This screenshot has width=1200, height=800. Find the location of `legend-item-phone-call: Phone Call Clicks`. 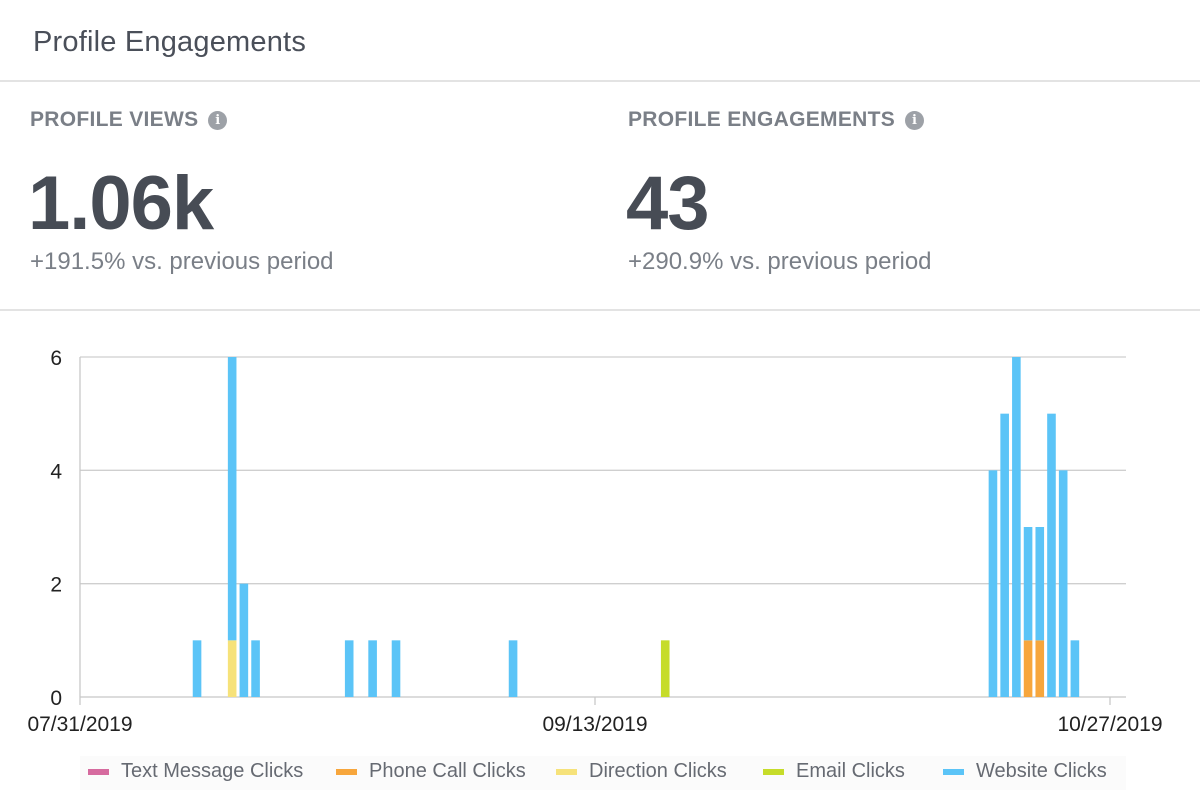

legend-item-phone-call: Phone Call Clicks is located at coordinates (431, 771).